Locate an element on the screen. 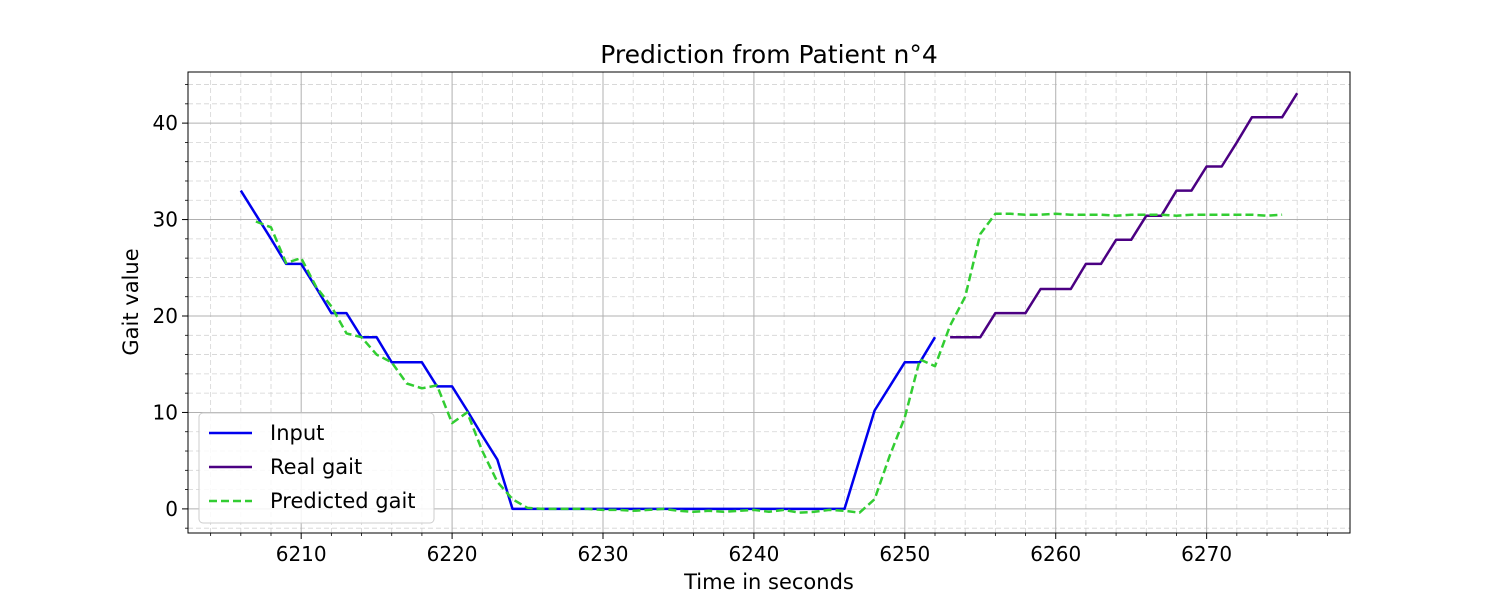 Image resolution: width=1500 pixels, height=600 pixels. y-tick-label: 30 is located at coordinates (165, 220).